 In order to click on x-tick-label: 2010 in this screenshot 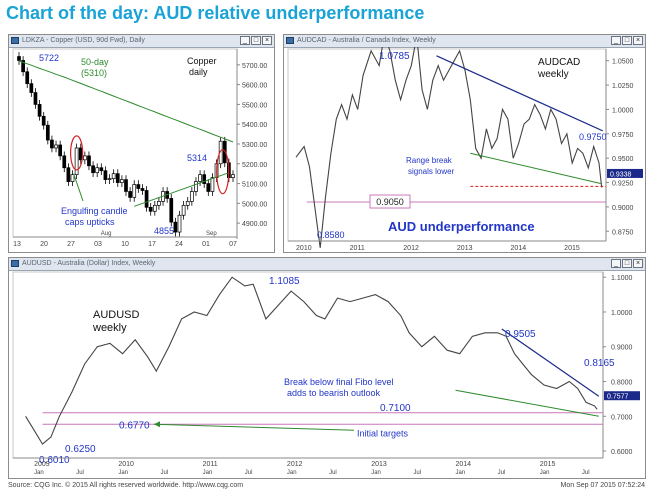, I will do `click(126, 464)`.